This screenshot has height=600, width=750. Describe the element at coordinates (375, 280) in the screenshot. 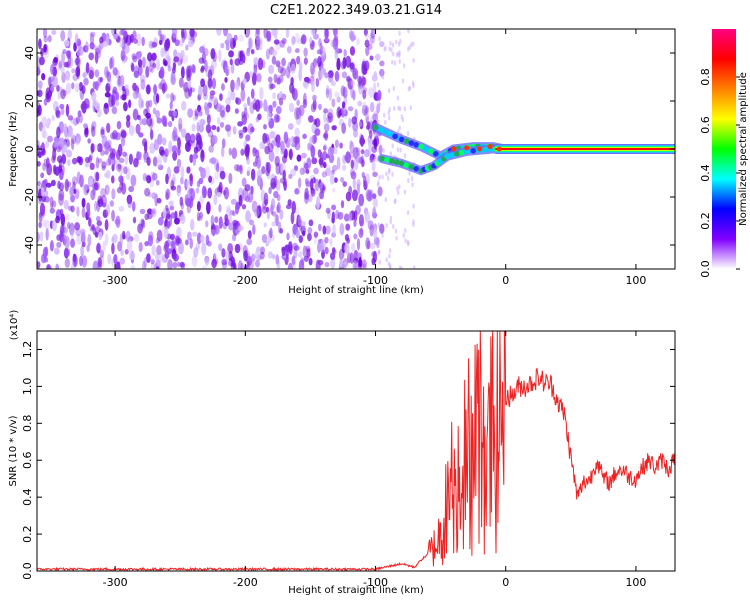

I see `x-tick-label: -100` at that location.